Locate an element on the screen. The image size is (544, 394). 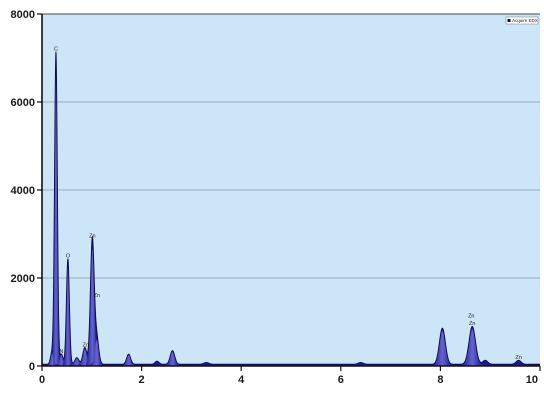
y-tick-label: 8000 is located at coordinates (23, 15).